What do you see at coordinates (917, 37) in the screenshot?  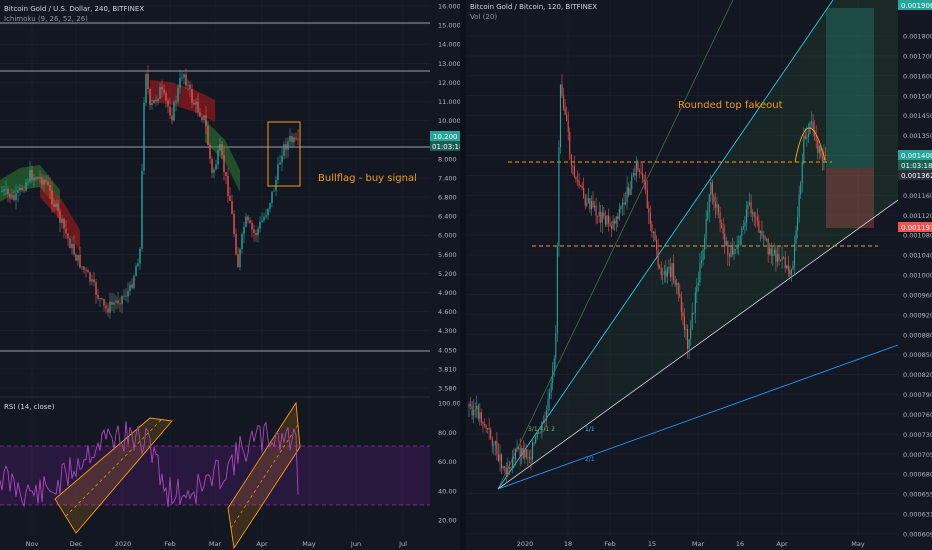 I see `axis-tick-label: 0.001800` at bounding box center [917, 37].